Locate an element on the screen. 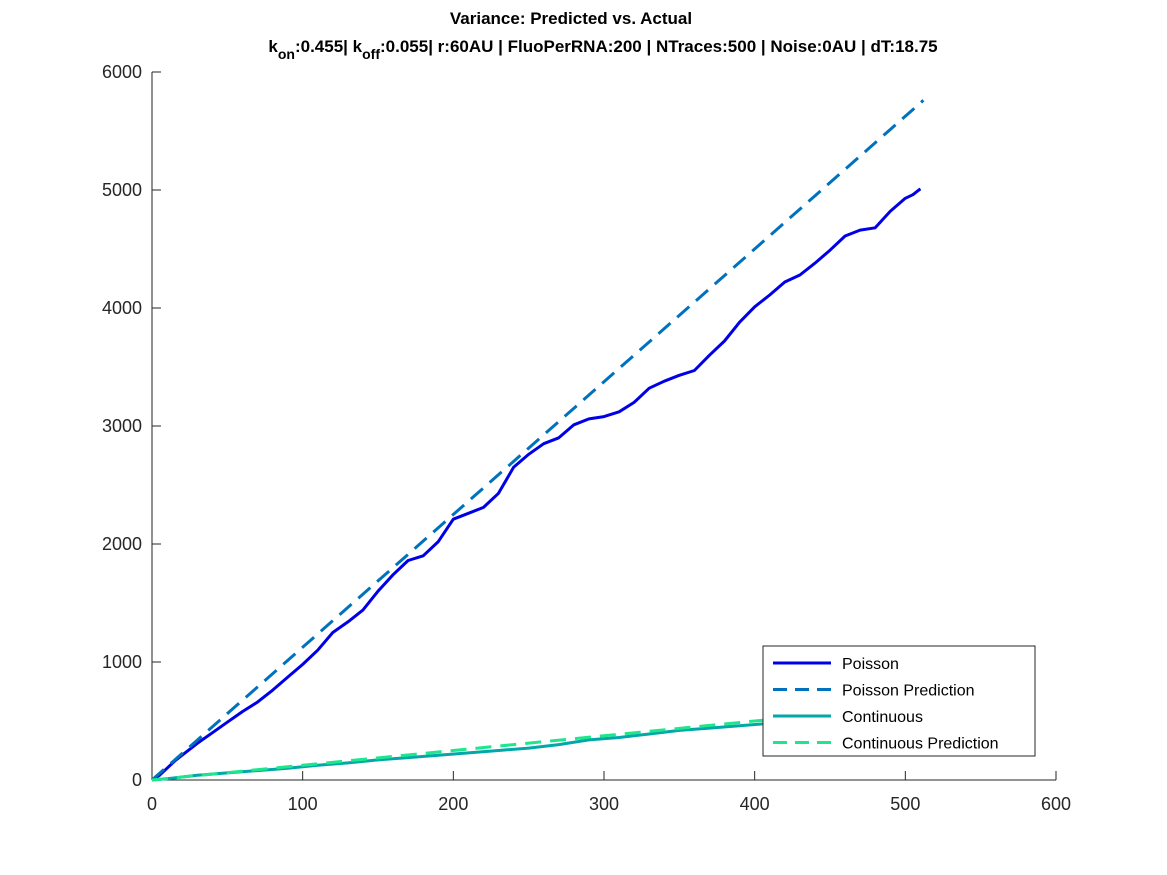 The height and width of the screenshot is (875, 1167). x-tick-label: 400 is located at coordinates (755, 804).